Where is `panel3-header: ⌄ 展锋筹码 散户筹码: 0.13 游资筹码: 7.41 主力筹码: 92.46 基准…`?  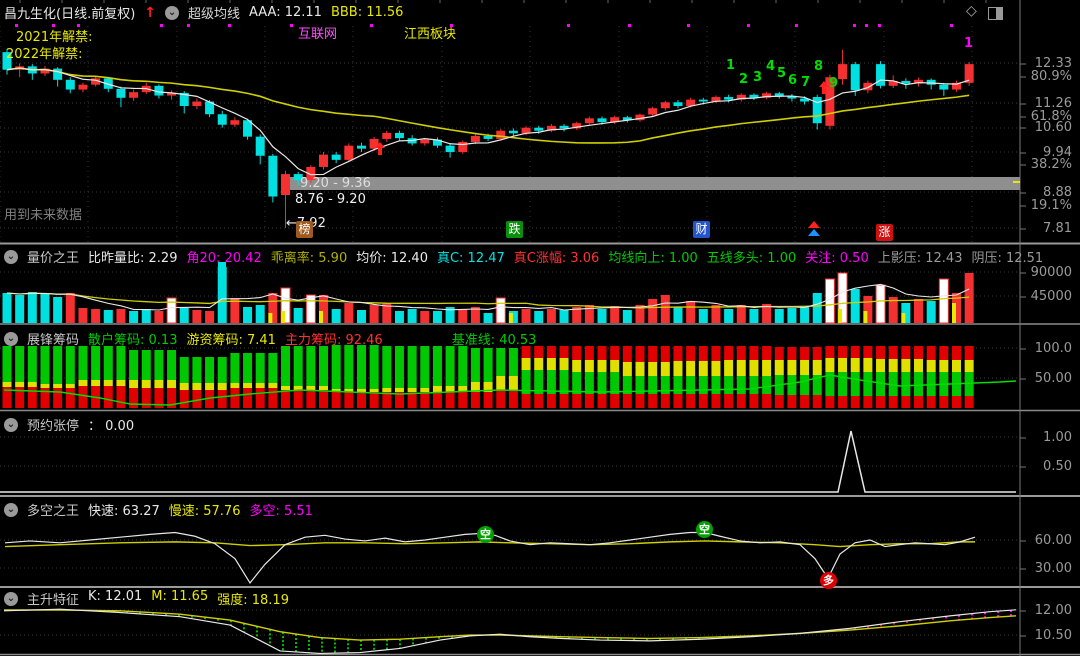
panel3-header: ⌄ 展锋筹码 散户筹码: 0.13 游资筹码: 7.41 主力筹码: 92.46 基准… is located at coordinates (270, 338).